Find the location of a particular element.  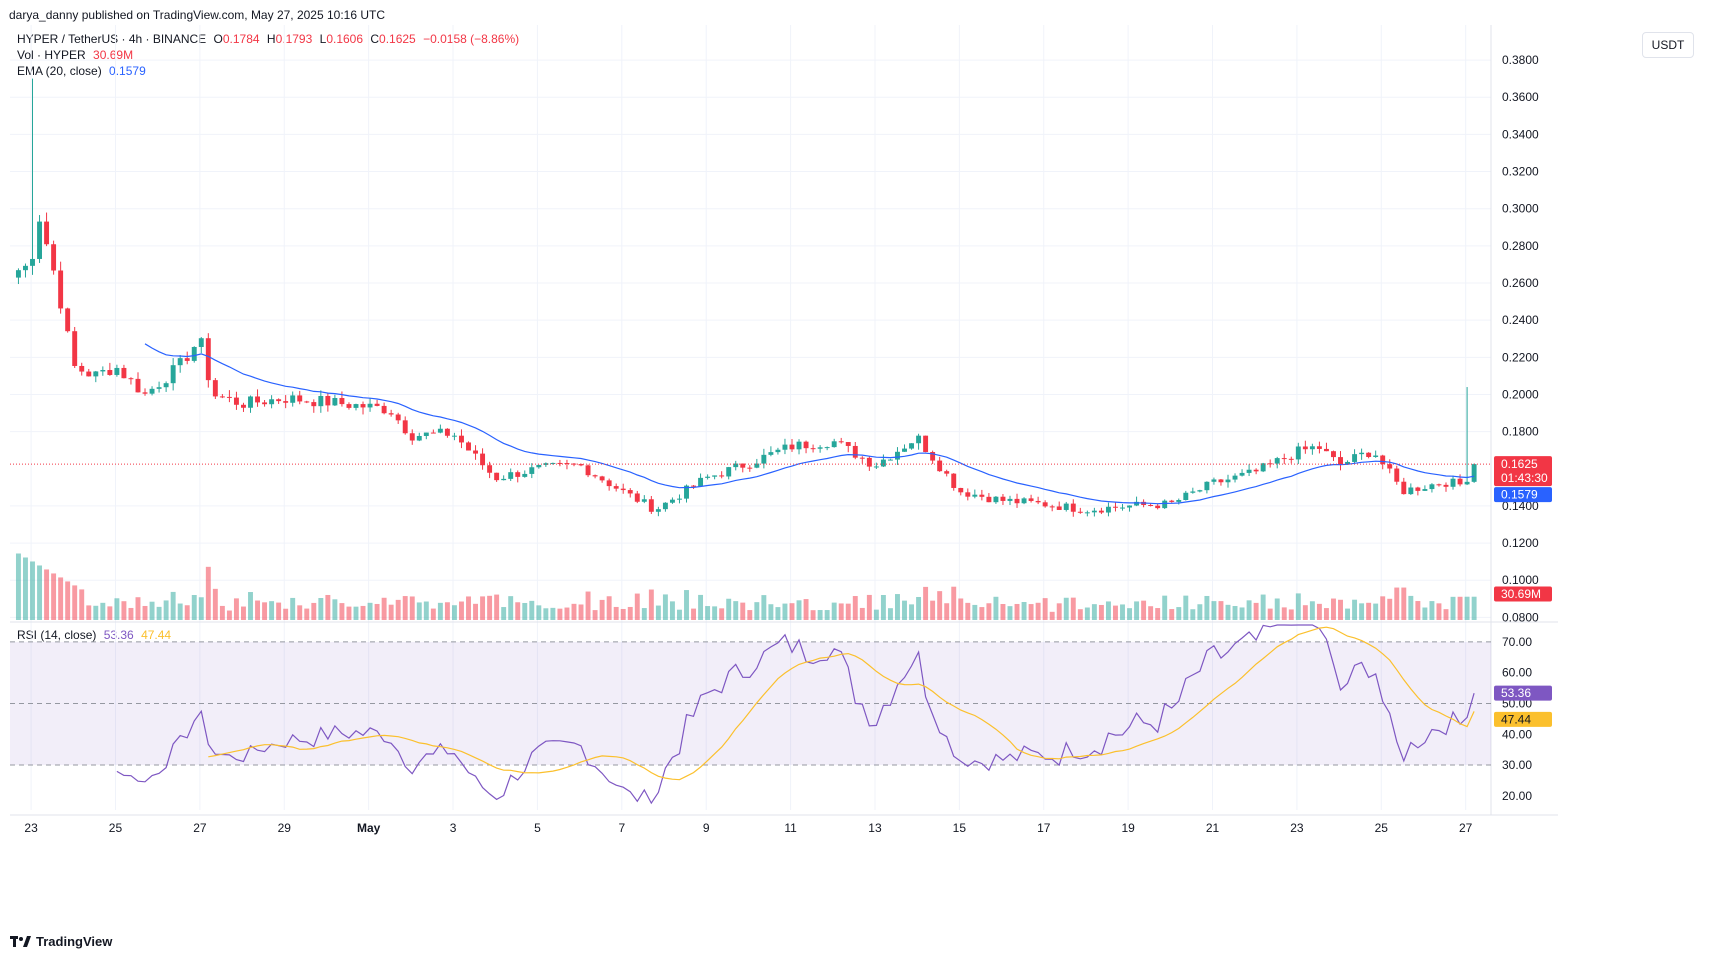

price-badge-bg is located at coordinates (1523, 471).